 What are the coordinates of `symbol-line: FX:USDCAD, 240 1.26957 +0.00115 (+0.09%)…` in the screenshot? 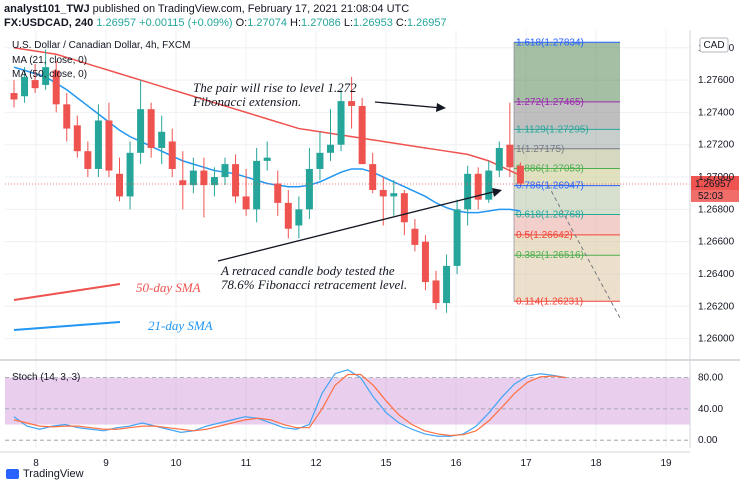 It's located at (225, 23).